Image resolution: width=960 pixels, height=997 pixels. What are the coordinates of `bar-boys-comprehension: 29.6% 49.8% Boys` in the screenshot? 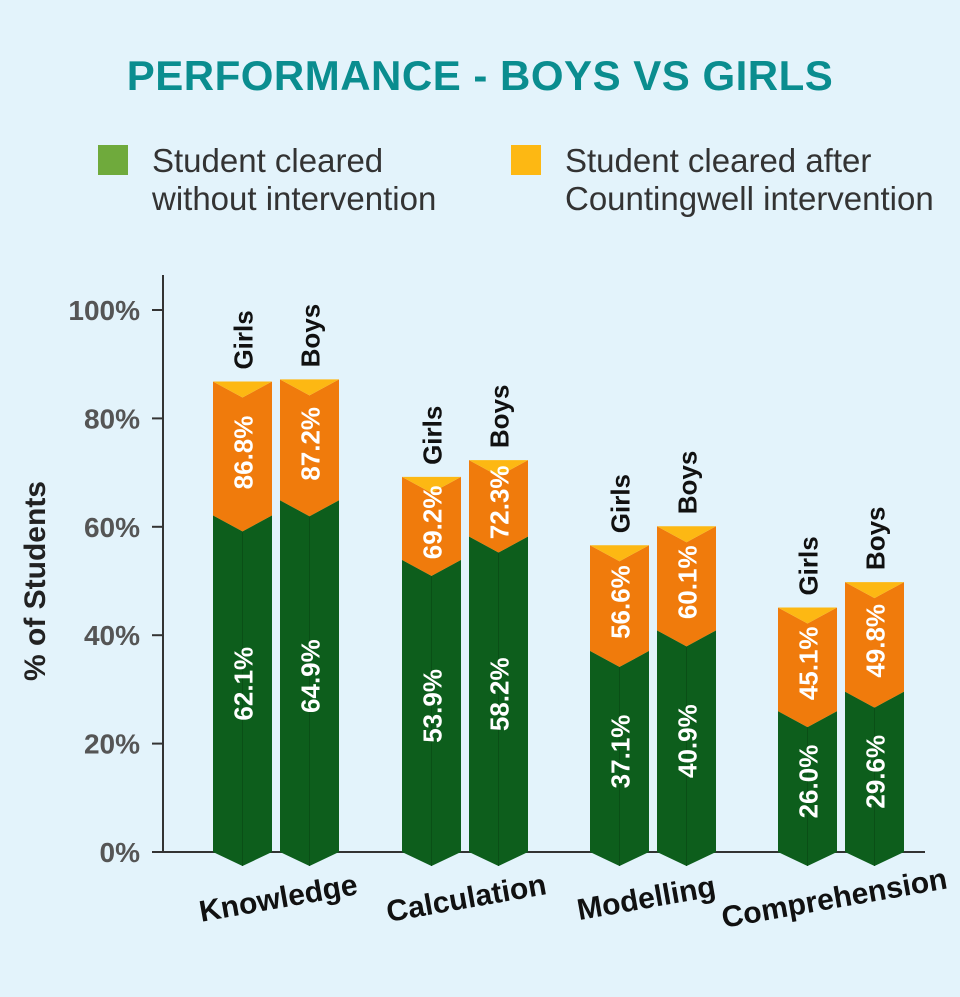 It's located at (874, 686).